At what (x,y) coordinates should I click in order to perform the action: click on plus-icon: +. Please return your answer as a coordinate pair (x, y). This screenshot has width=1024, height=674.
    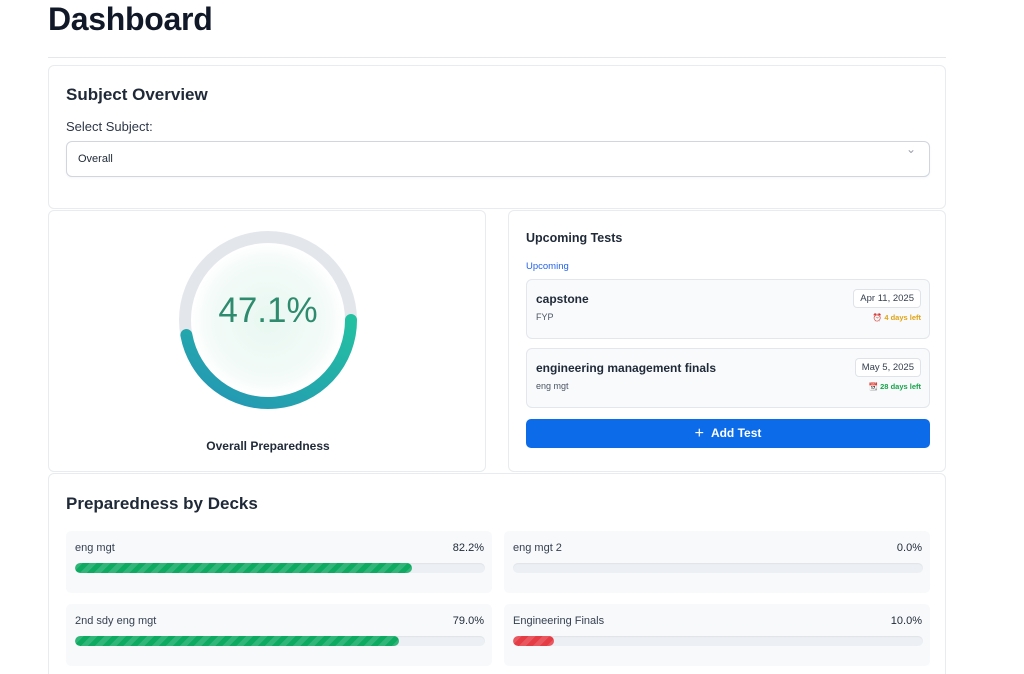
    Looking at the image, I should click on (699, 433).